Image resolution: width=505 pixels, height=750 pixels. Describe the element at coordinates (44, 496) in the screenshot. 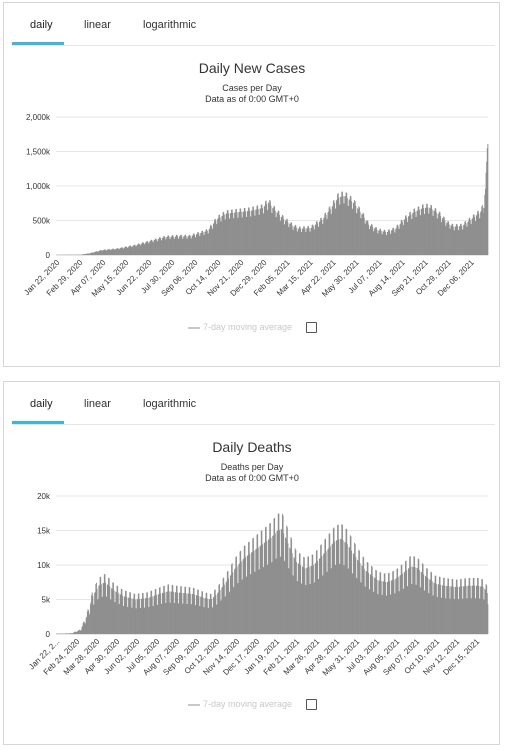

I see `y-tick-label: 20k` at that location.